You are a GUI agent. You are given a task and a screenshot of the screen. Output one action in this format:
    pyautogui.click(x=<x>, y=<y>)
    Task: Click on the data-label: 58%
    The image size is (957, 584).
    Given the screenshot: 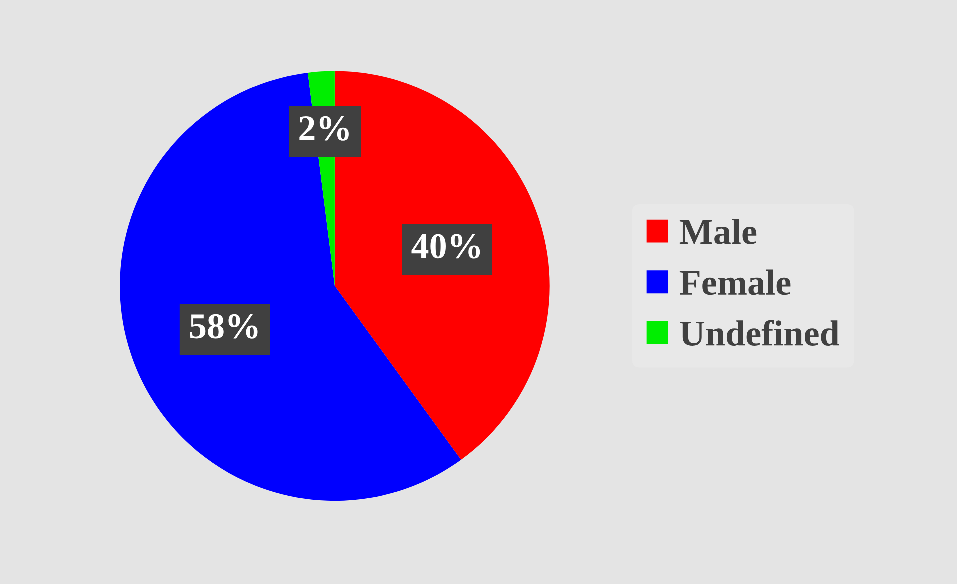 What is the action you would take?
    pyautogui.click(x=224, y=326)
    